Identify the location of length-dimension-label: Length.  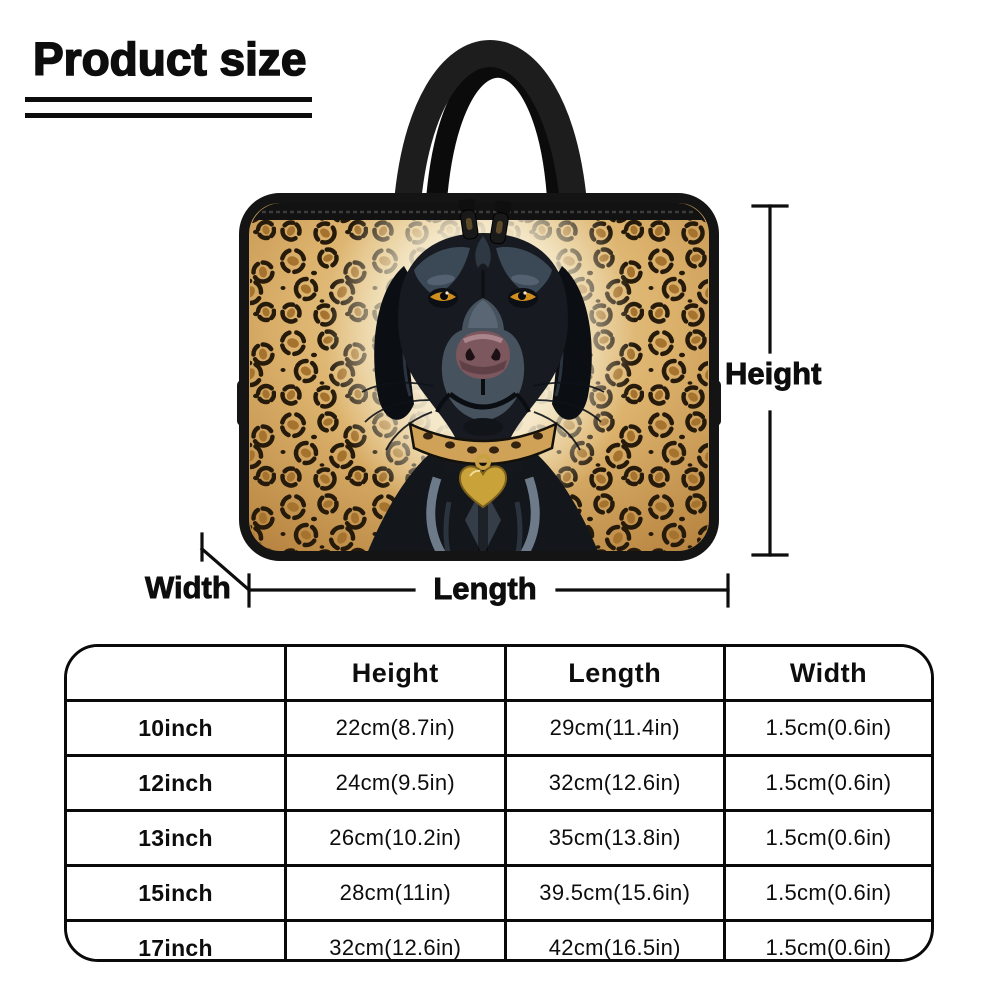
(485, 588).